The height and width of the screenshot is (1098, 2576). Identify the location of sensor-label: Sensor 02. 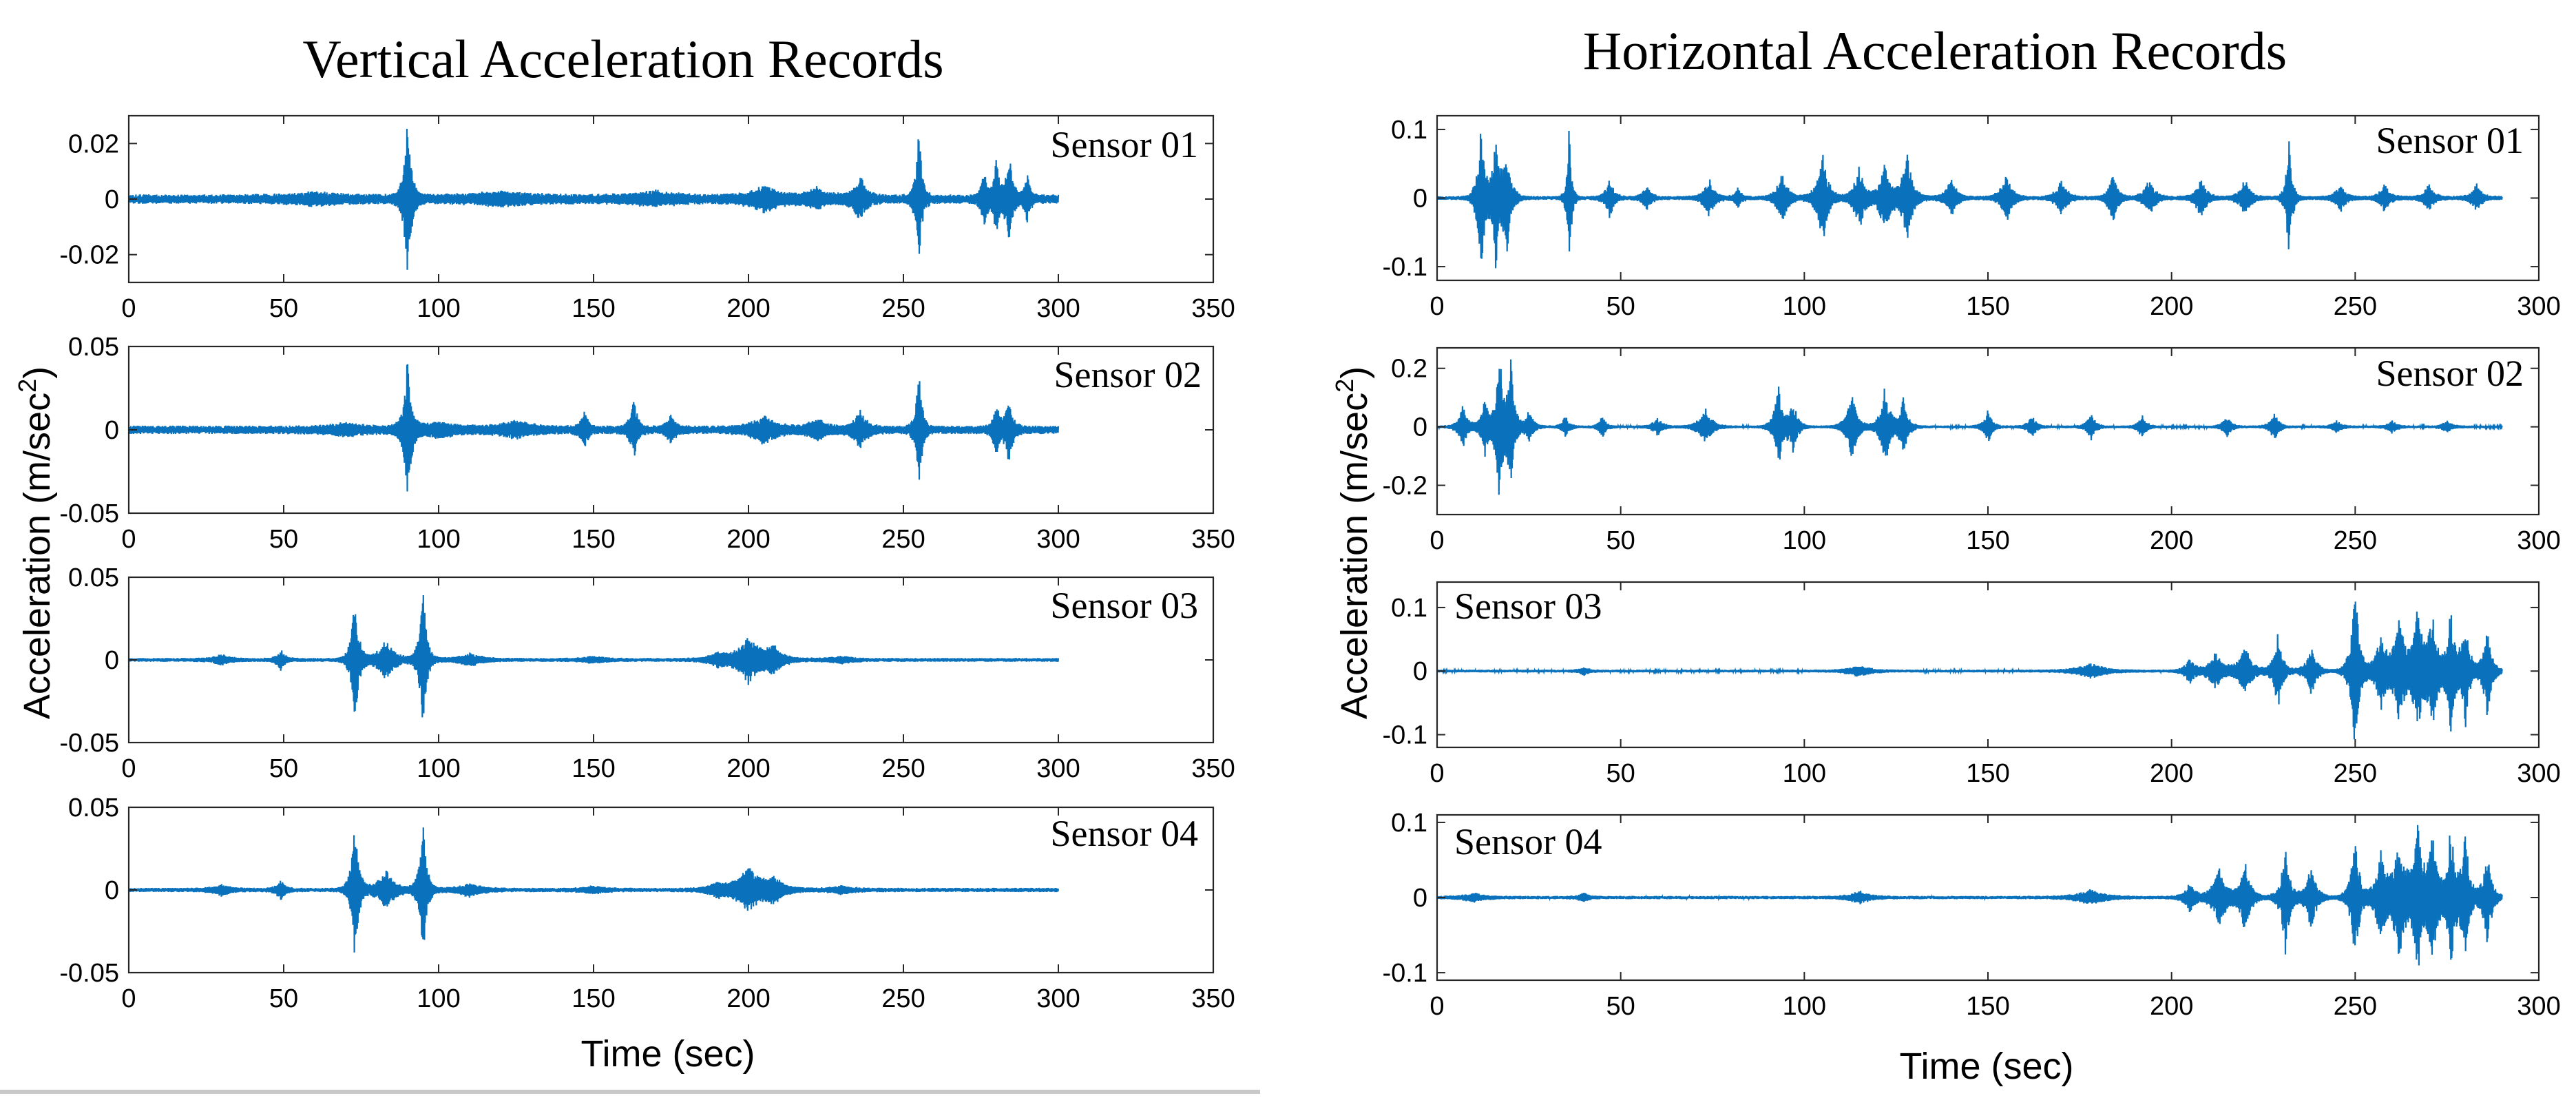
(2450, 373).